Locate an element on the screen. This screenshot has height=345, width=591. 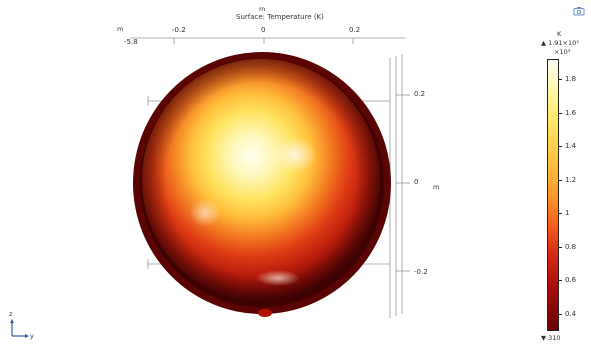
top-axis-unit: m is located at coordinates (120, 29).